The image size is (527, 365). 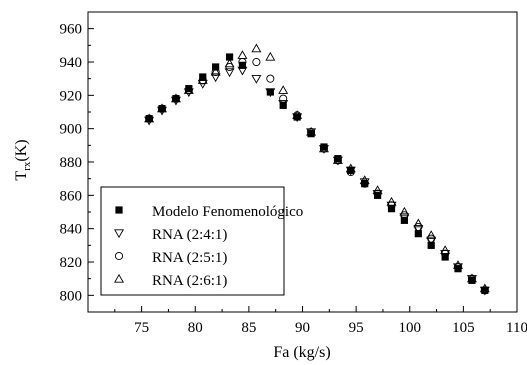 I want to click on svg-text: Trx(K), so click(x=23, y=159).